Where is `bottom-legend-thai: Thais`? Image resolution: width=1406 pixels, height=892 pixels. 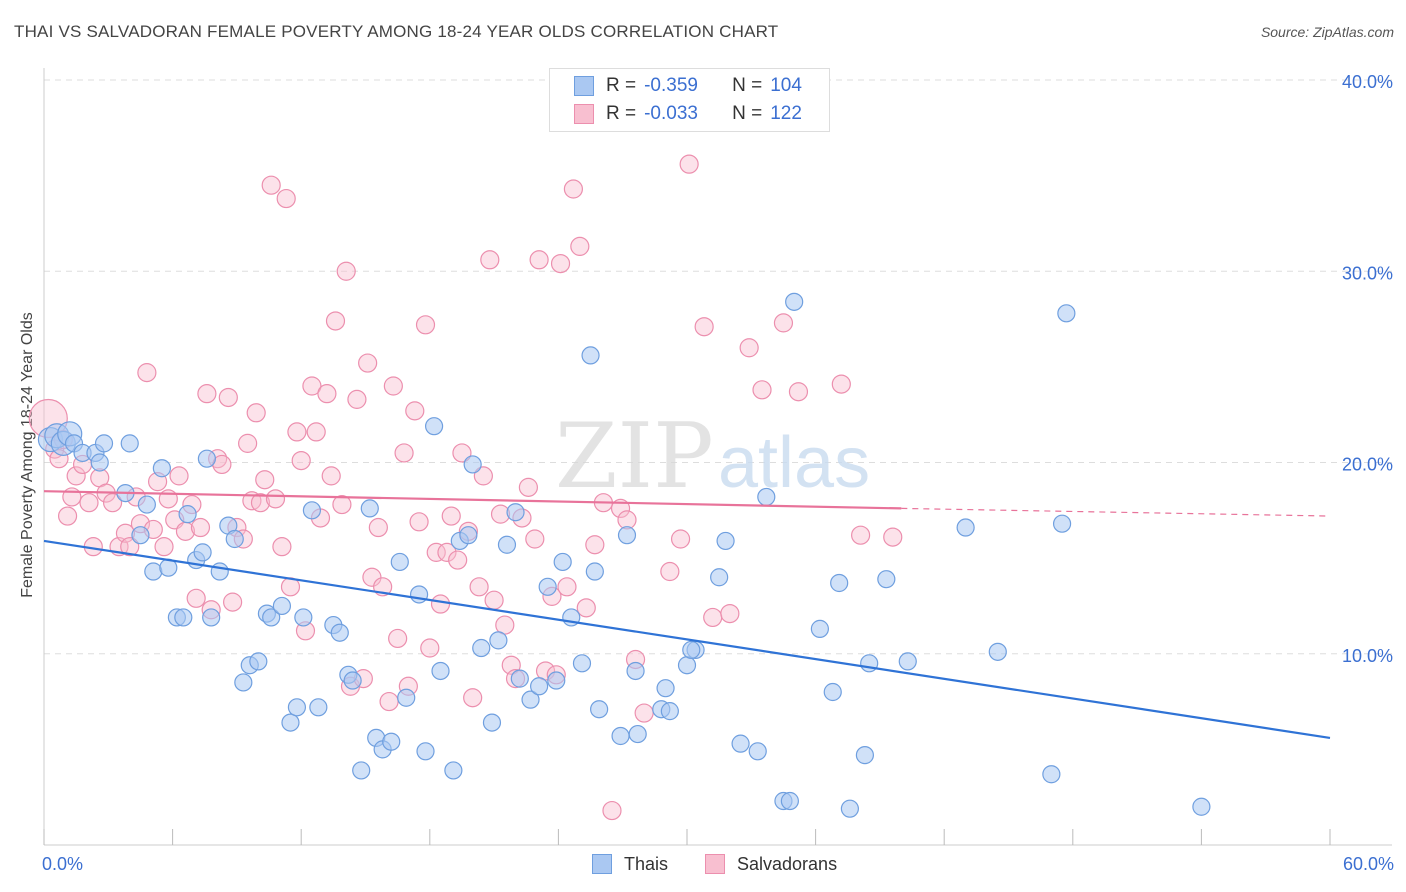 bottom-legend-thai: Thais is located at coordinates (630, 864).